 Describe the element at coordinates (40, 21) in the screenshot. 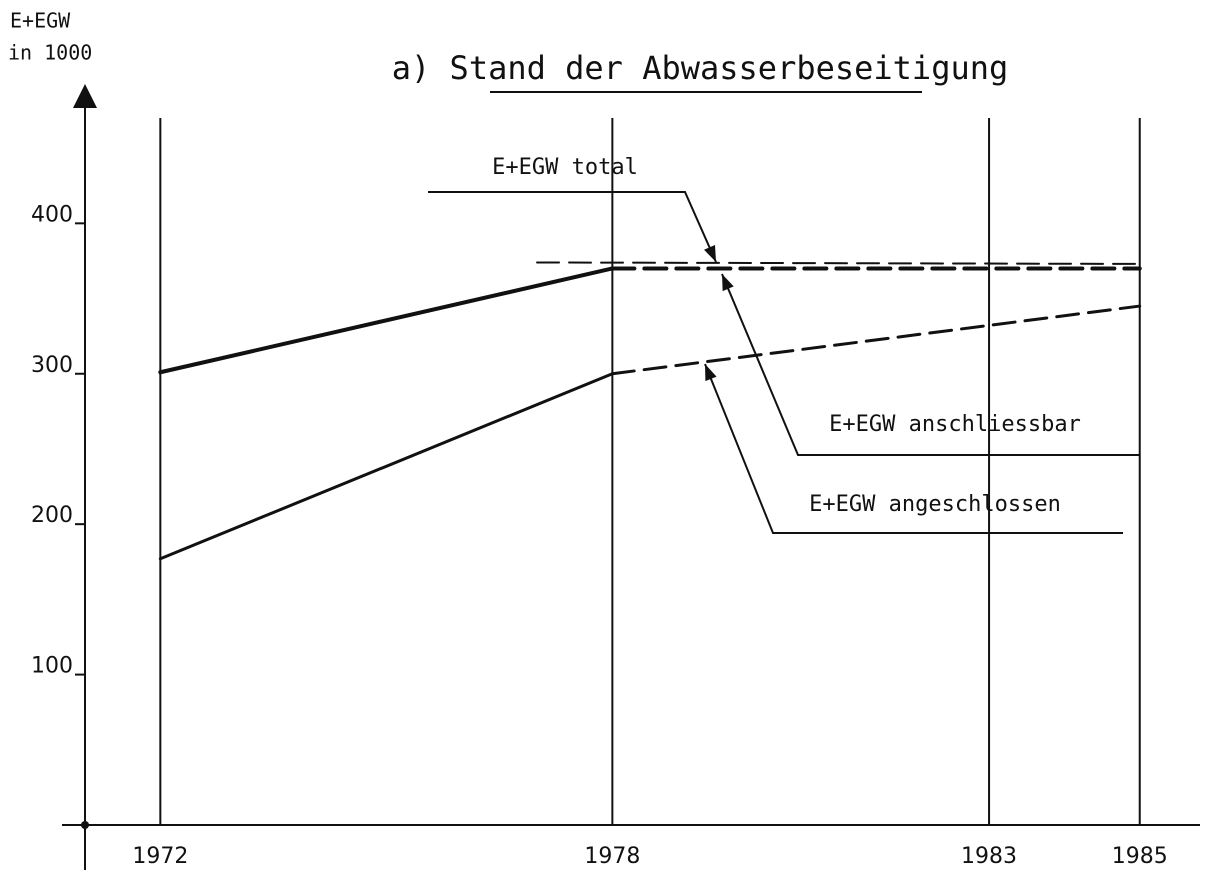

I see `y-axis-label: E+EGW` at that location.